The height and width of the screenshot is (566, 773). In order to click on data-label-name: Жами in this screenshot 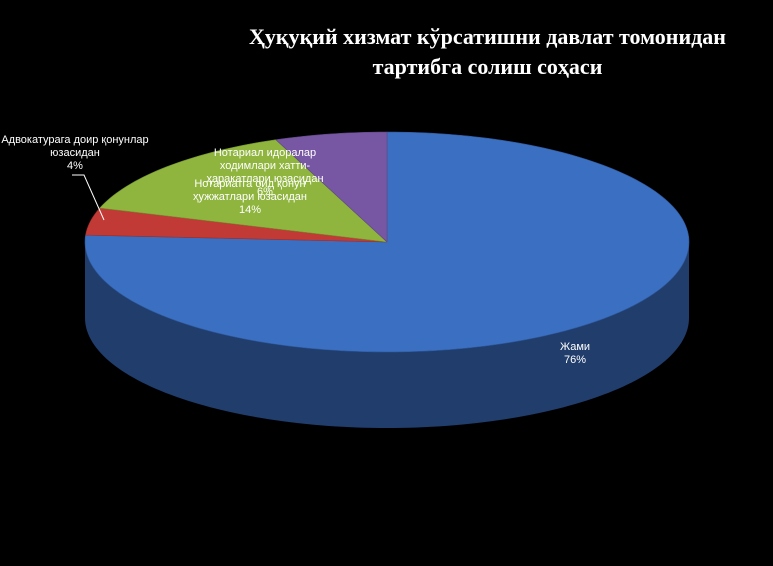, I will do `click(575, 347)`.